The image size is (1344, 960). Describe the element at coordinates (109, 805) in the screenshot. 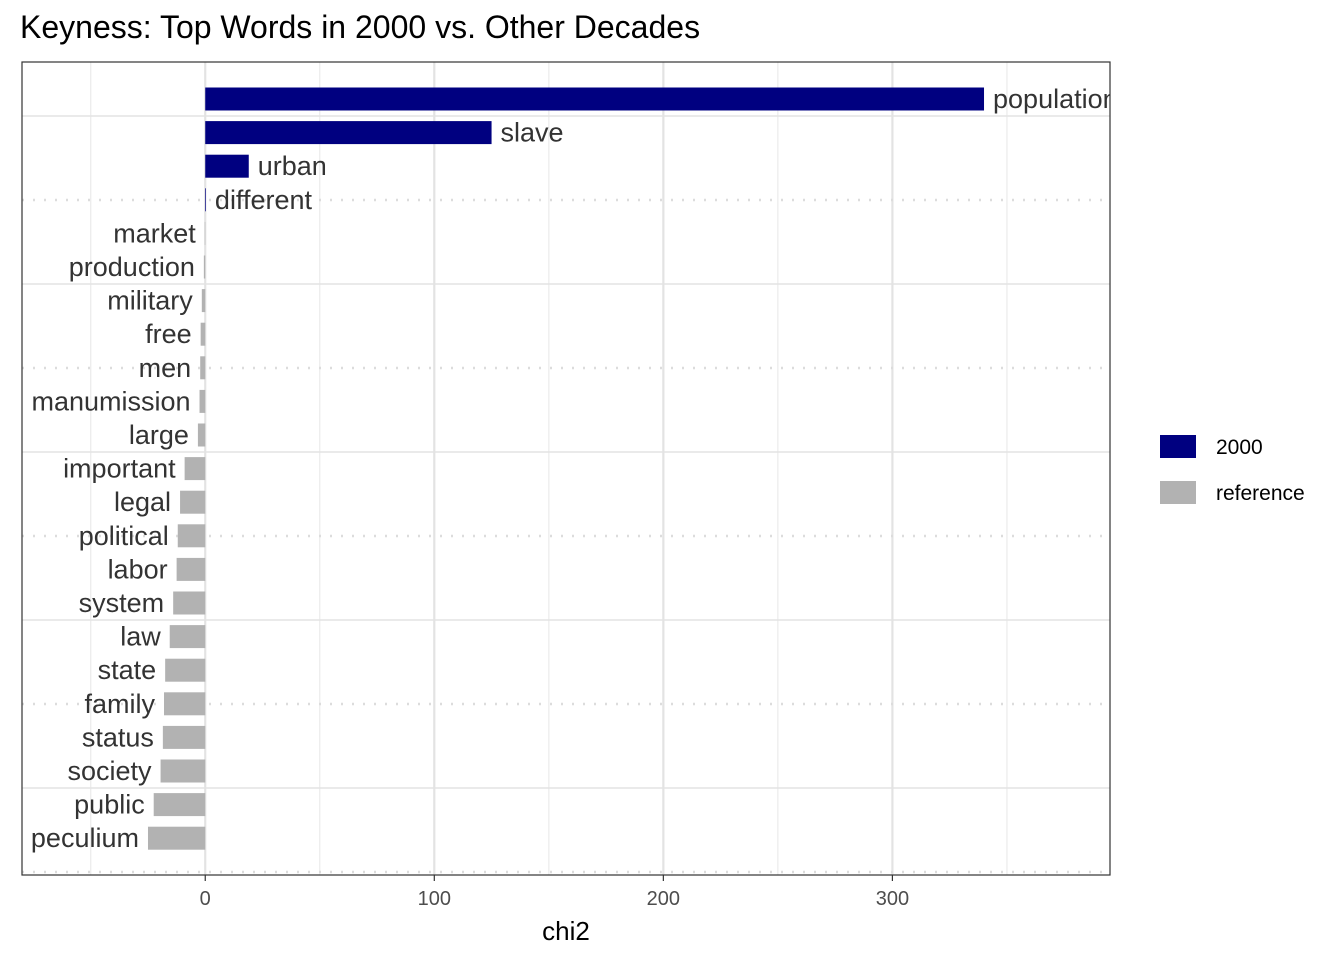

I see `bar-label-public: public` at that location.